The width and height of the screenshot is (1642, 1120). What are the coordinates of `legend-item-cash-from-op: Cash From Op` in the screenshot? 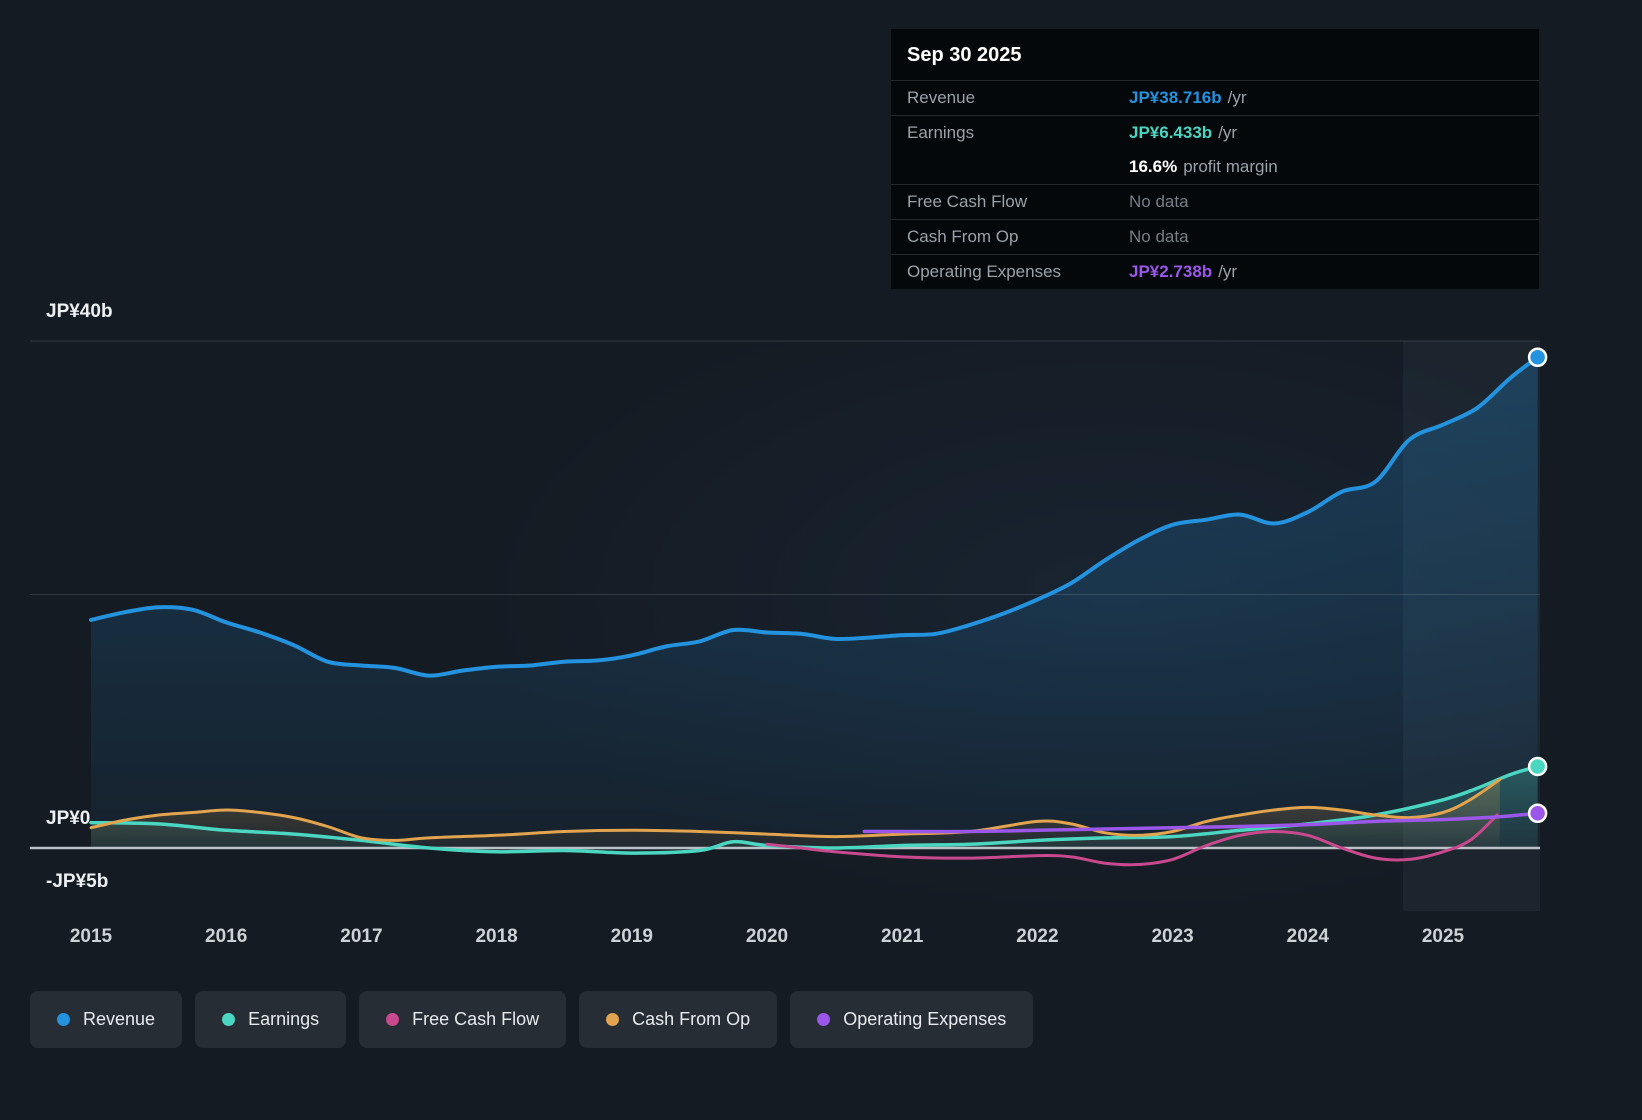 It's located at (678, 1019).